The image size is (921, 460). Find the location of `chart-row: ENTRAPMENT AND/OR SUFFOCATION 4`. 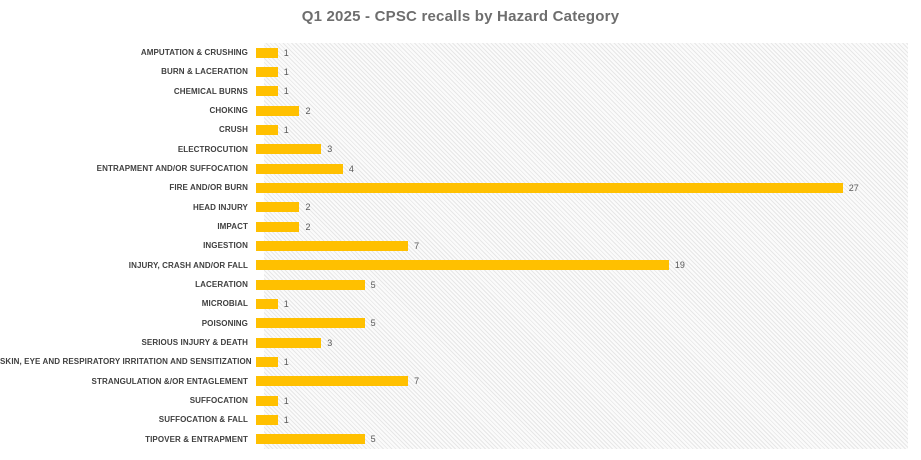

chart-row: ENTRAPMENT AND/OR SUFFOCATION 4 is located at coordinates (454, 168).